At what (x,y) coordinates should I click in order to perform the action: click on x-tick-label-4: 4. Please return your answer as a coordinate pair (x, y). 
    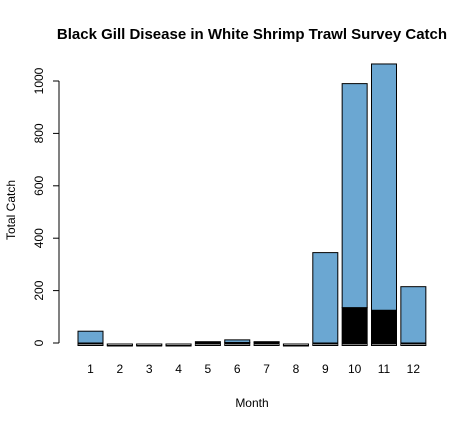
    Looking at the image, I should click on (178, 369).